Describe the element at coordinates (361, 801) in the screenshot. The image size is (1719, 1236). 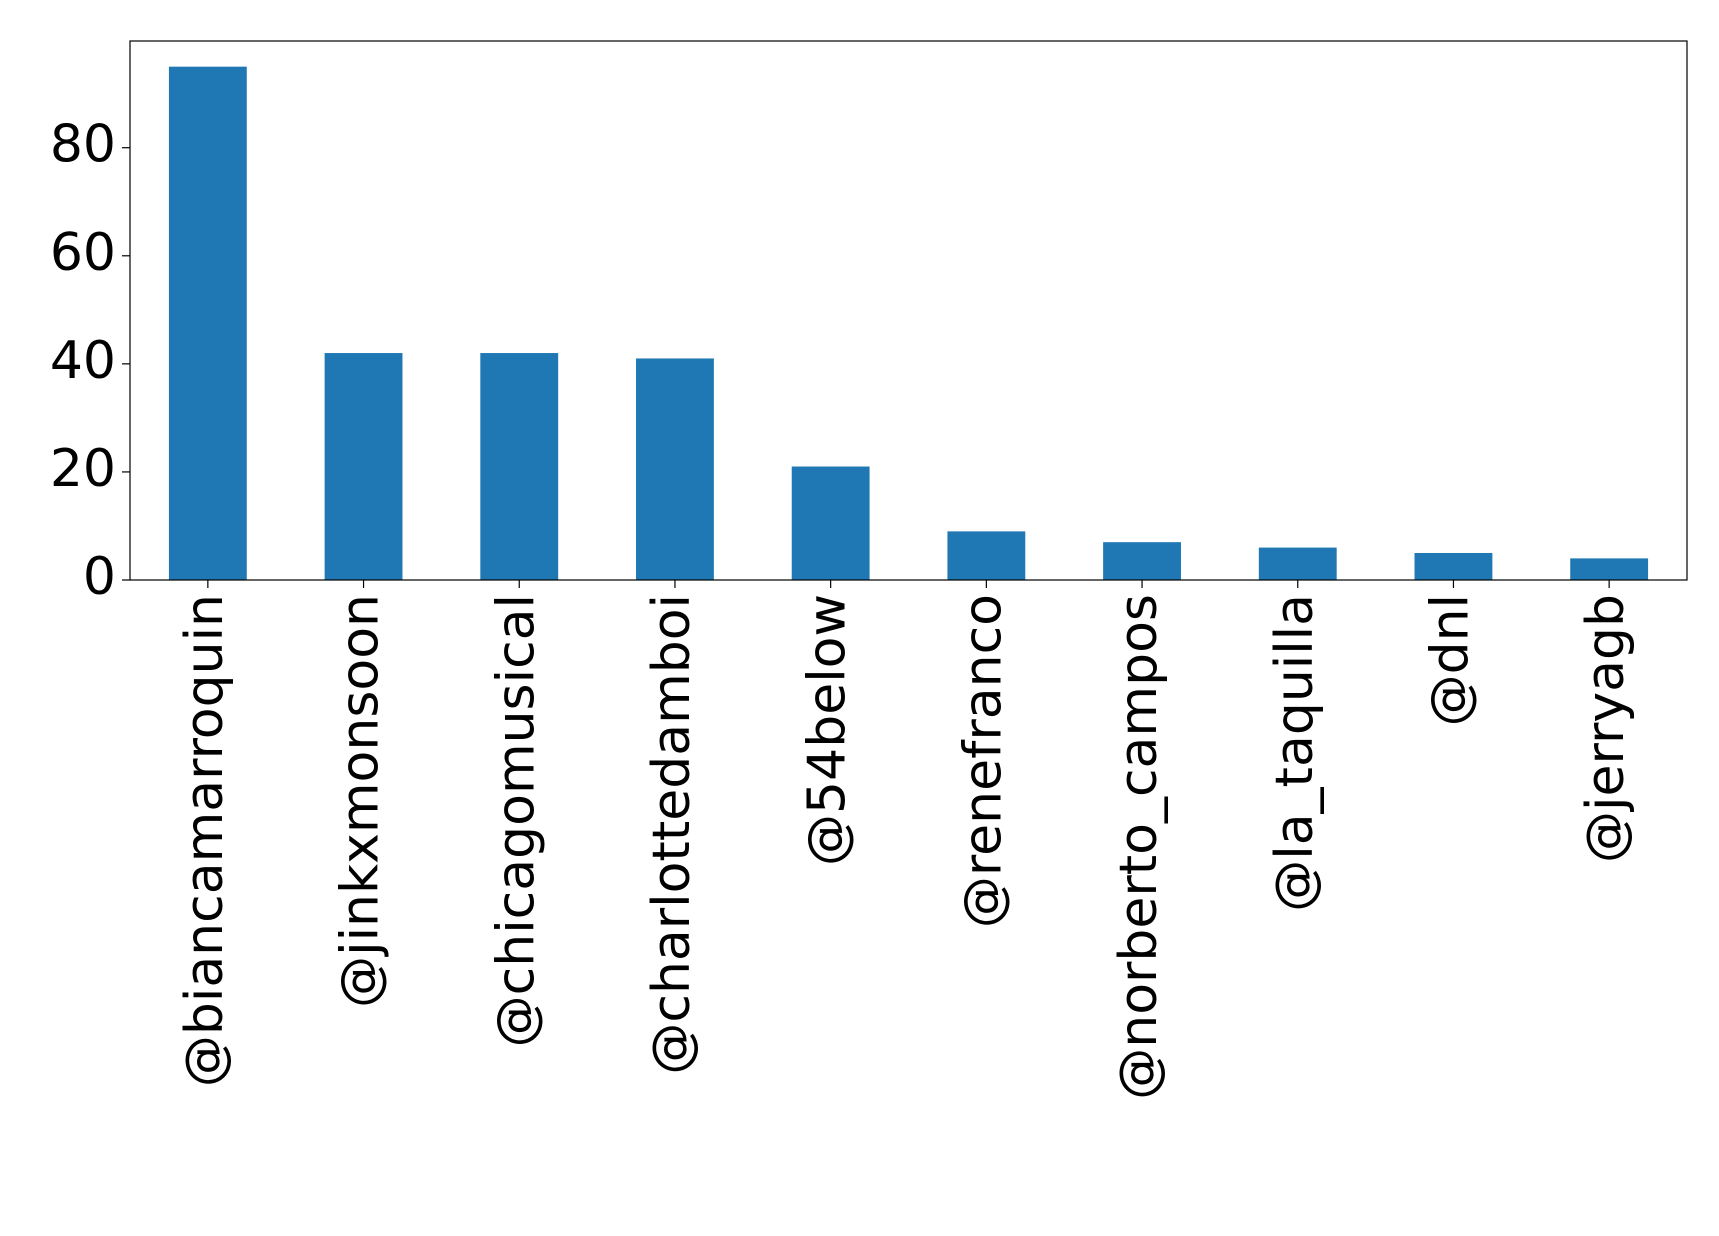
I see `x-tick-label: @jinkxmonsoon` at that location.